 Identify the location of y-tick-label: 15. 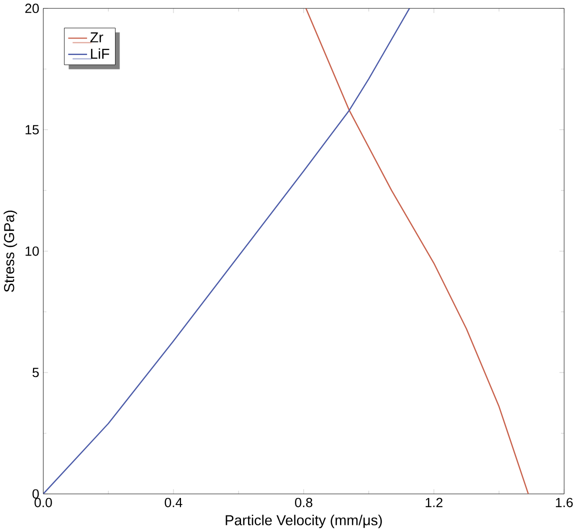
(32, 129).